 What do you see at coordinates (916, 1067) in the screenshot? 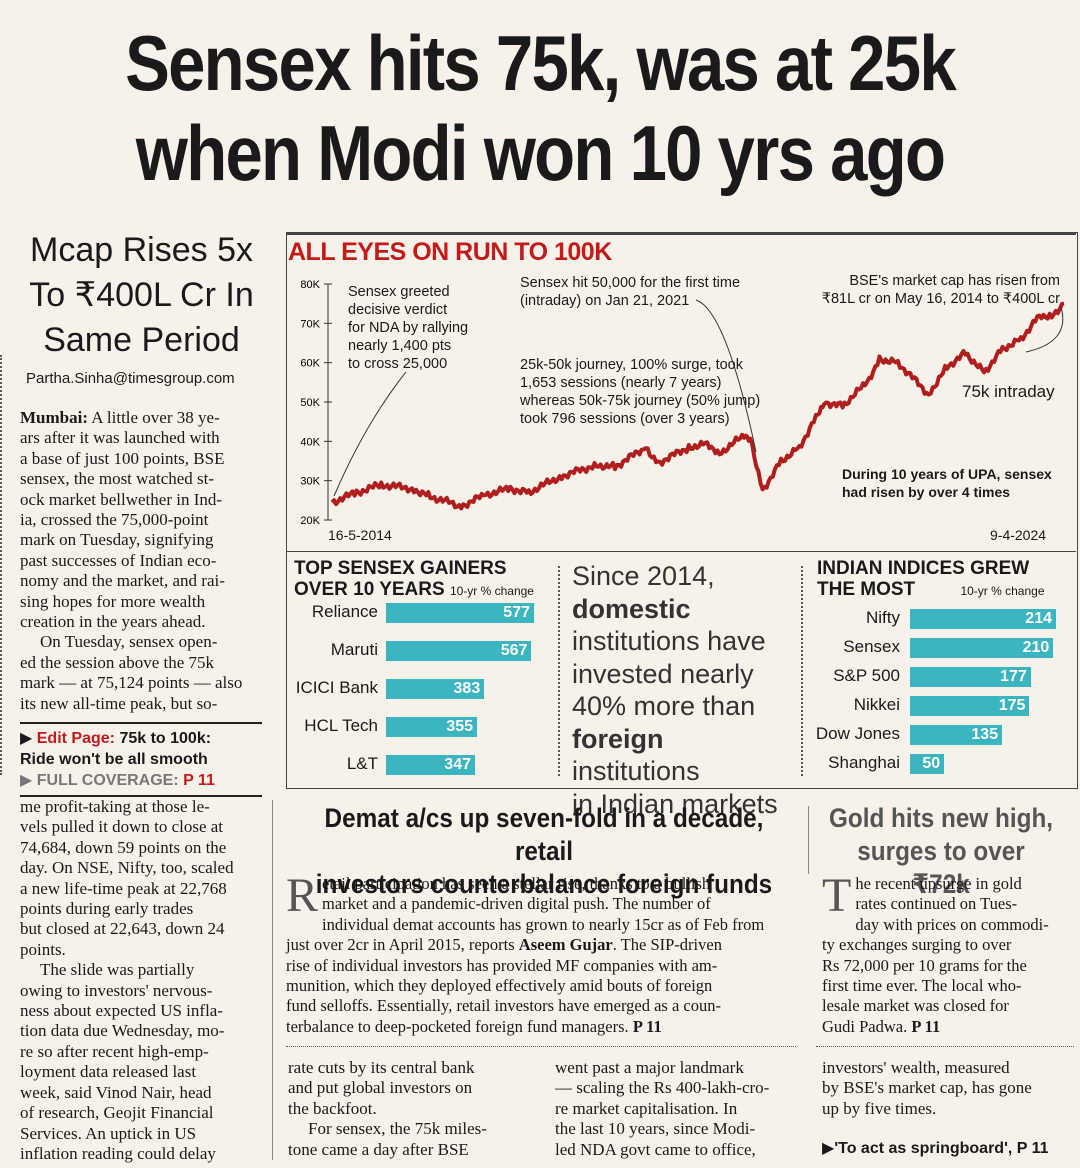
I see `body-text-line: investors' wealth, measured` at bounding box center [916, 1067].